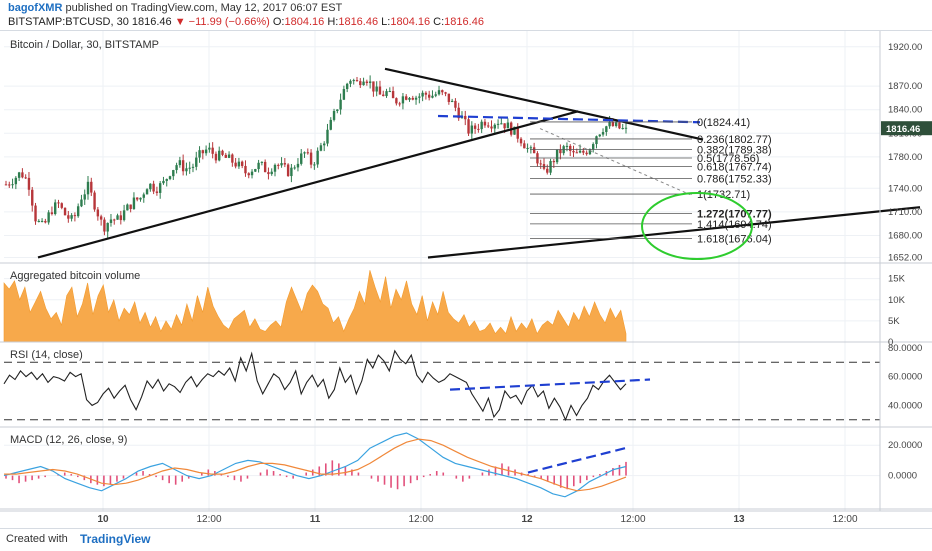  What do you see at coordinates (315, 519) in the screenshot?
I see `time-tick-label: 11` at bounding box center [315, 519].